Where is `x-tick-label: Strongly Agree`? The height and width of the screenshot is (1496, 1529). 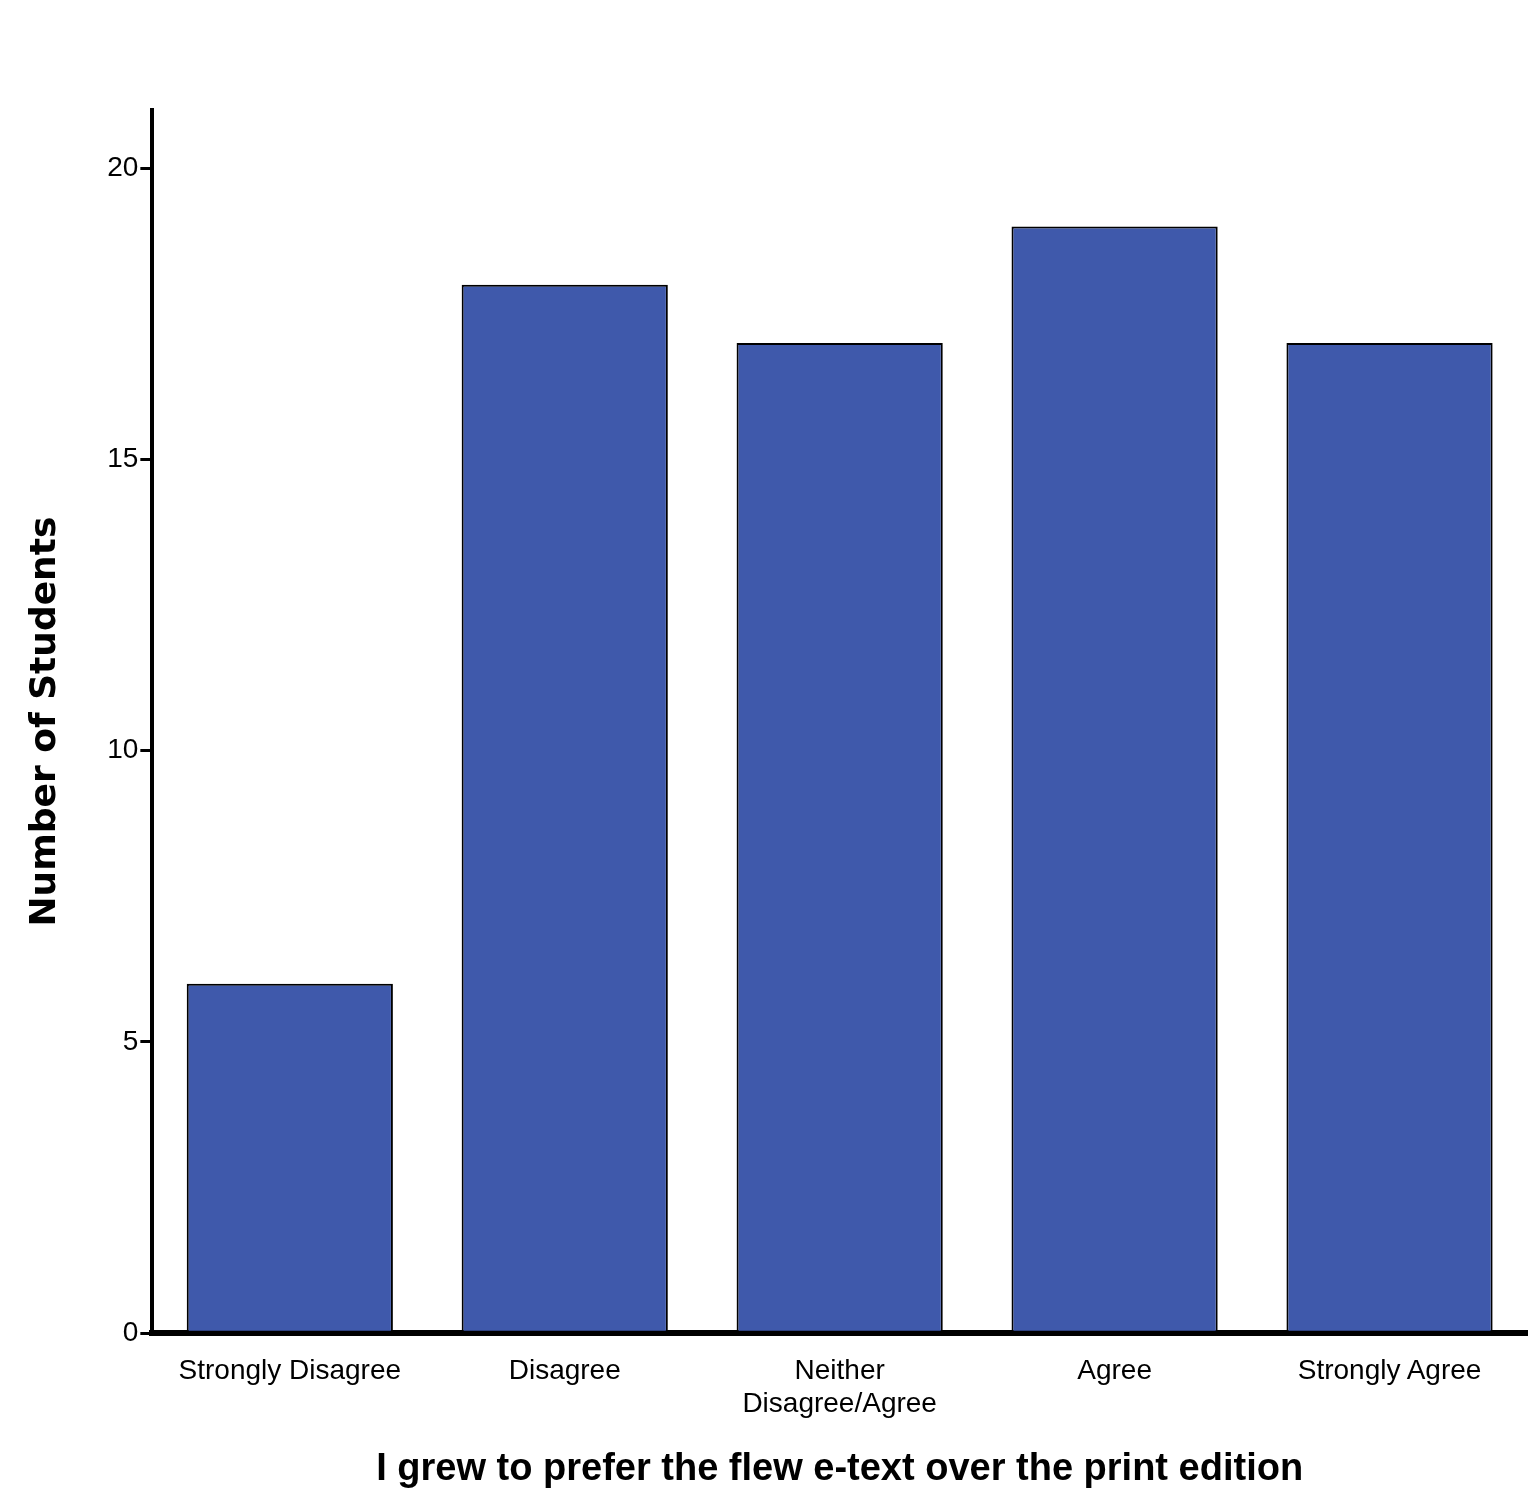
x-tick-label: Strongly Agree is located at coordinates (1389, 1369).